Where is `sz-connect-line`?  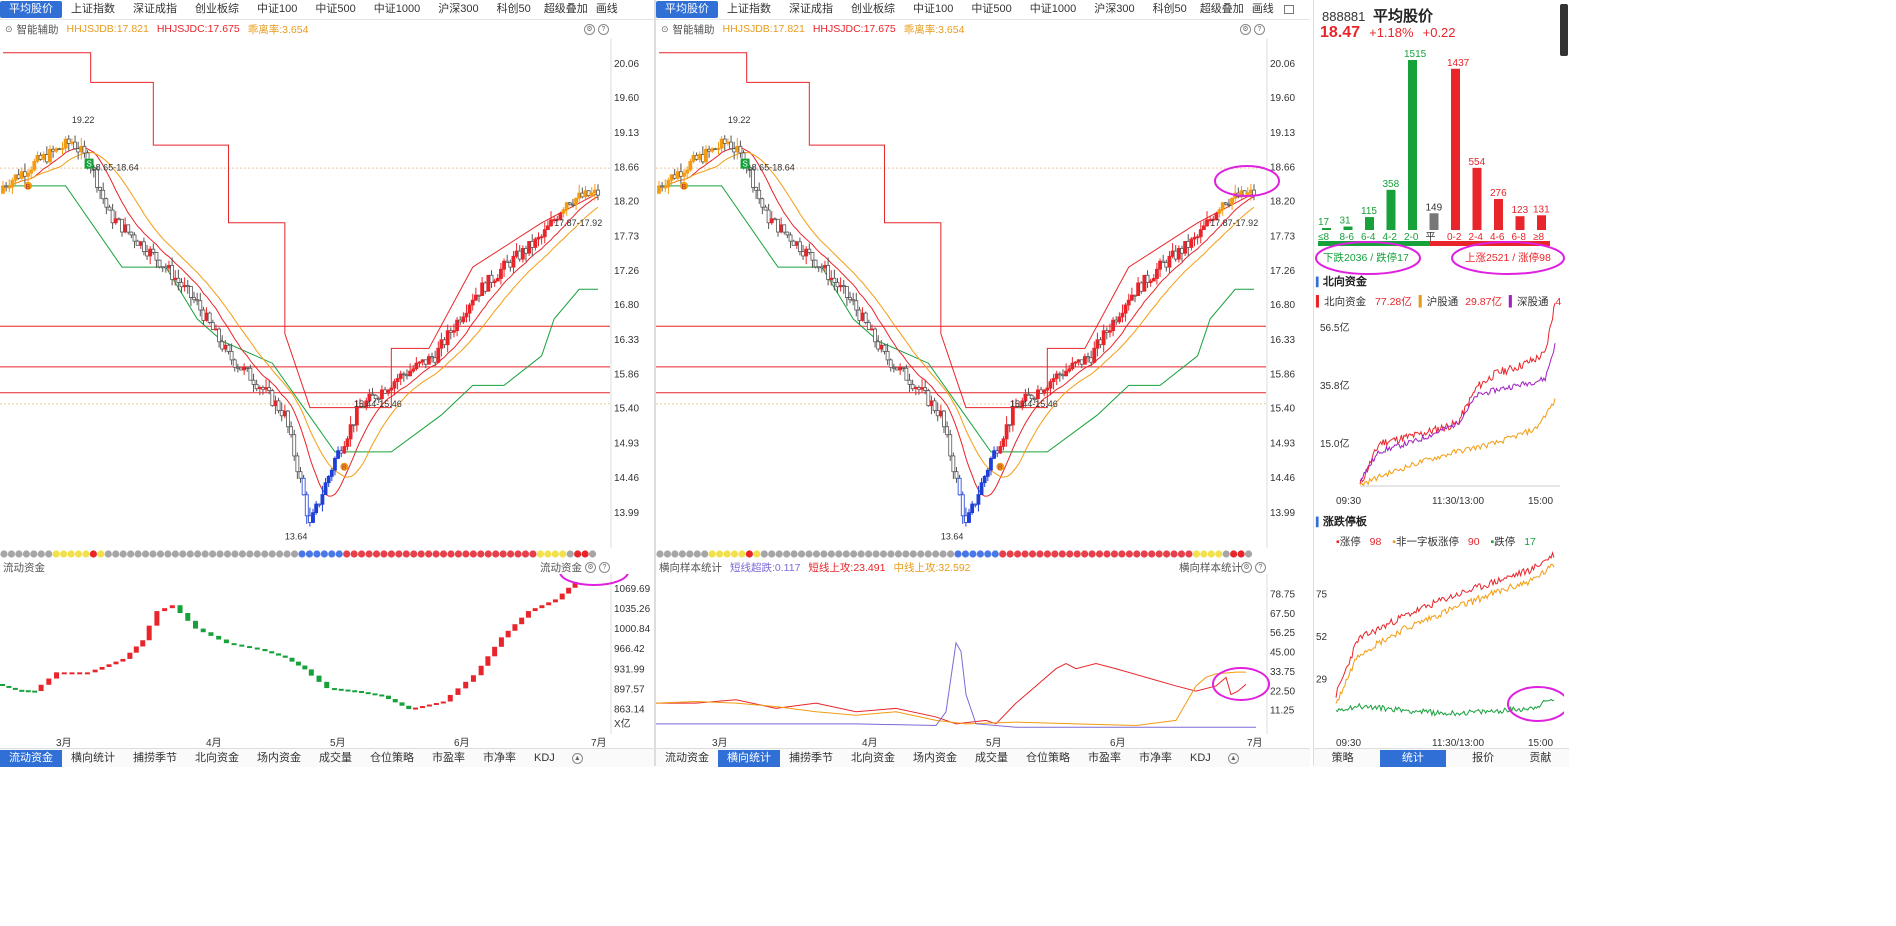 sz-connect-line is located at coordinates (1457, 442).